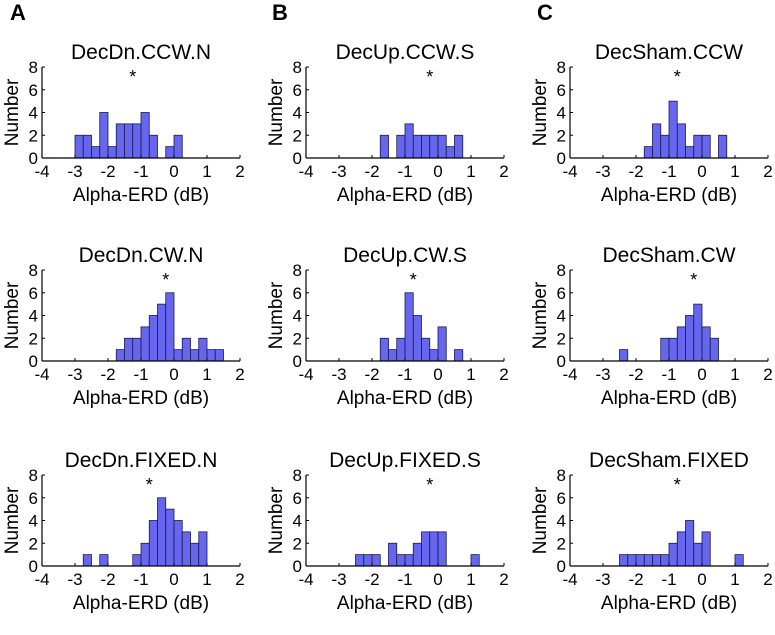 Image resolution: width=775 pixels, height=635 pixels. What do you see at coordinates (33, 270) in the screenshot?
I see `y-tick-label: 8` at bounding box center [33, 270].